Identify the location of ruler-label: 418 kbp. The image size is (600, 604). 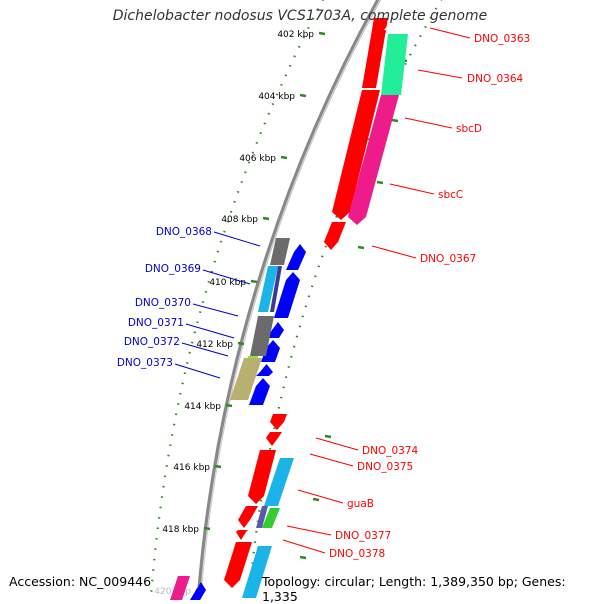
(180, 530).